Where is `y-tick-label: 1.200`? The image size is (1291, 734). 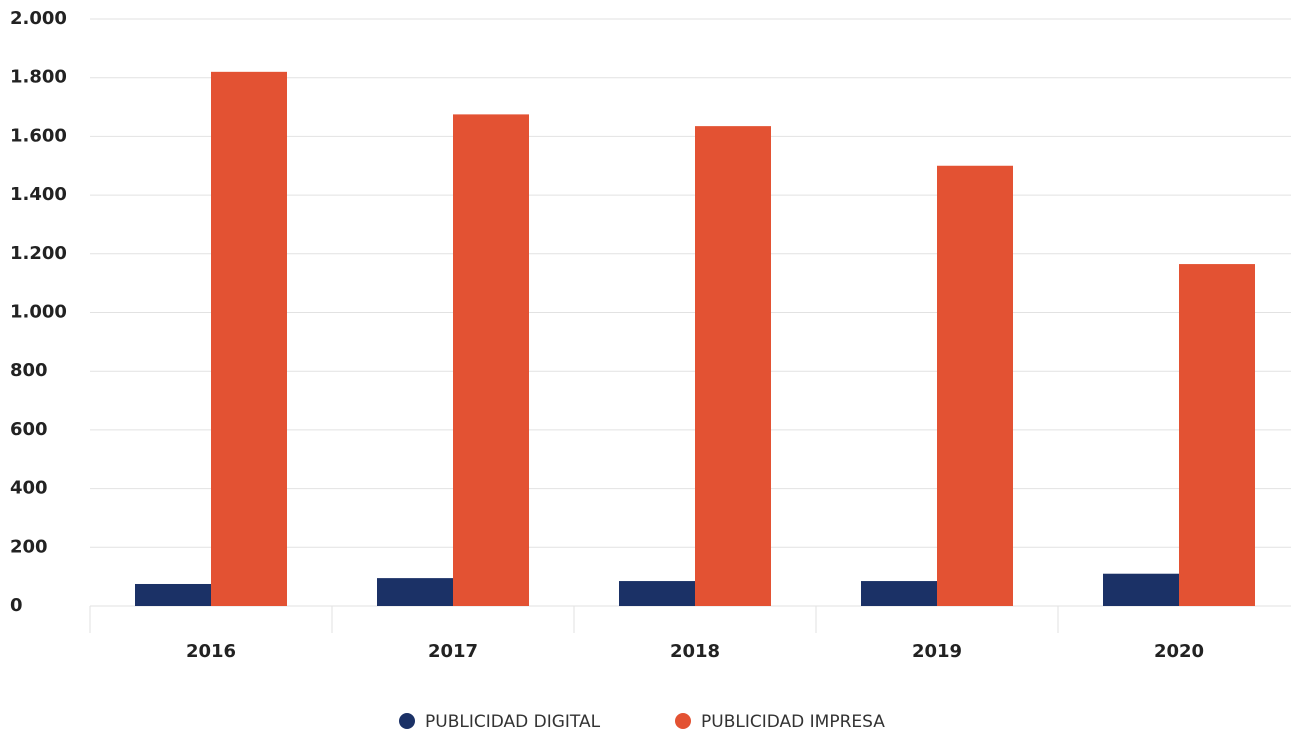
y-tick-label: 1.200 is located at coordinates (38, 253).